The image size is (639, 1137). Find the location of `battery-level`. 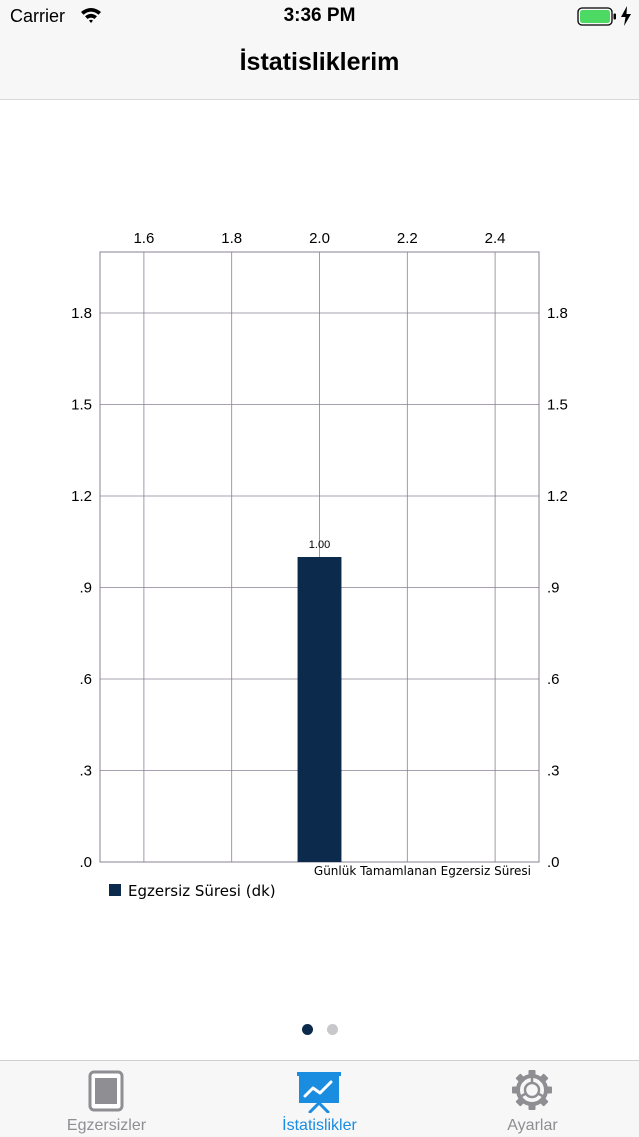

battery-level is located at coordinates (595, 16).